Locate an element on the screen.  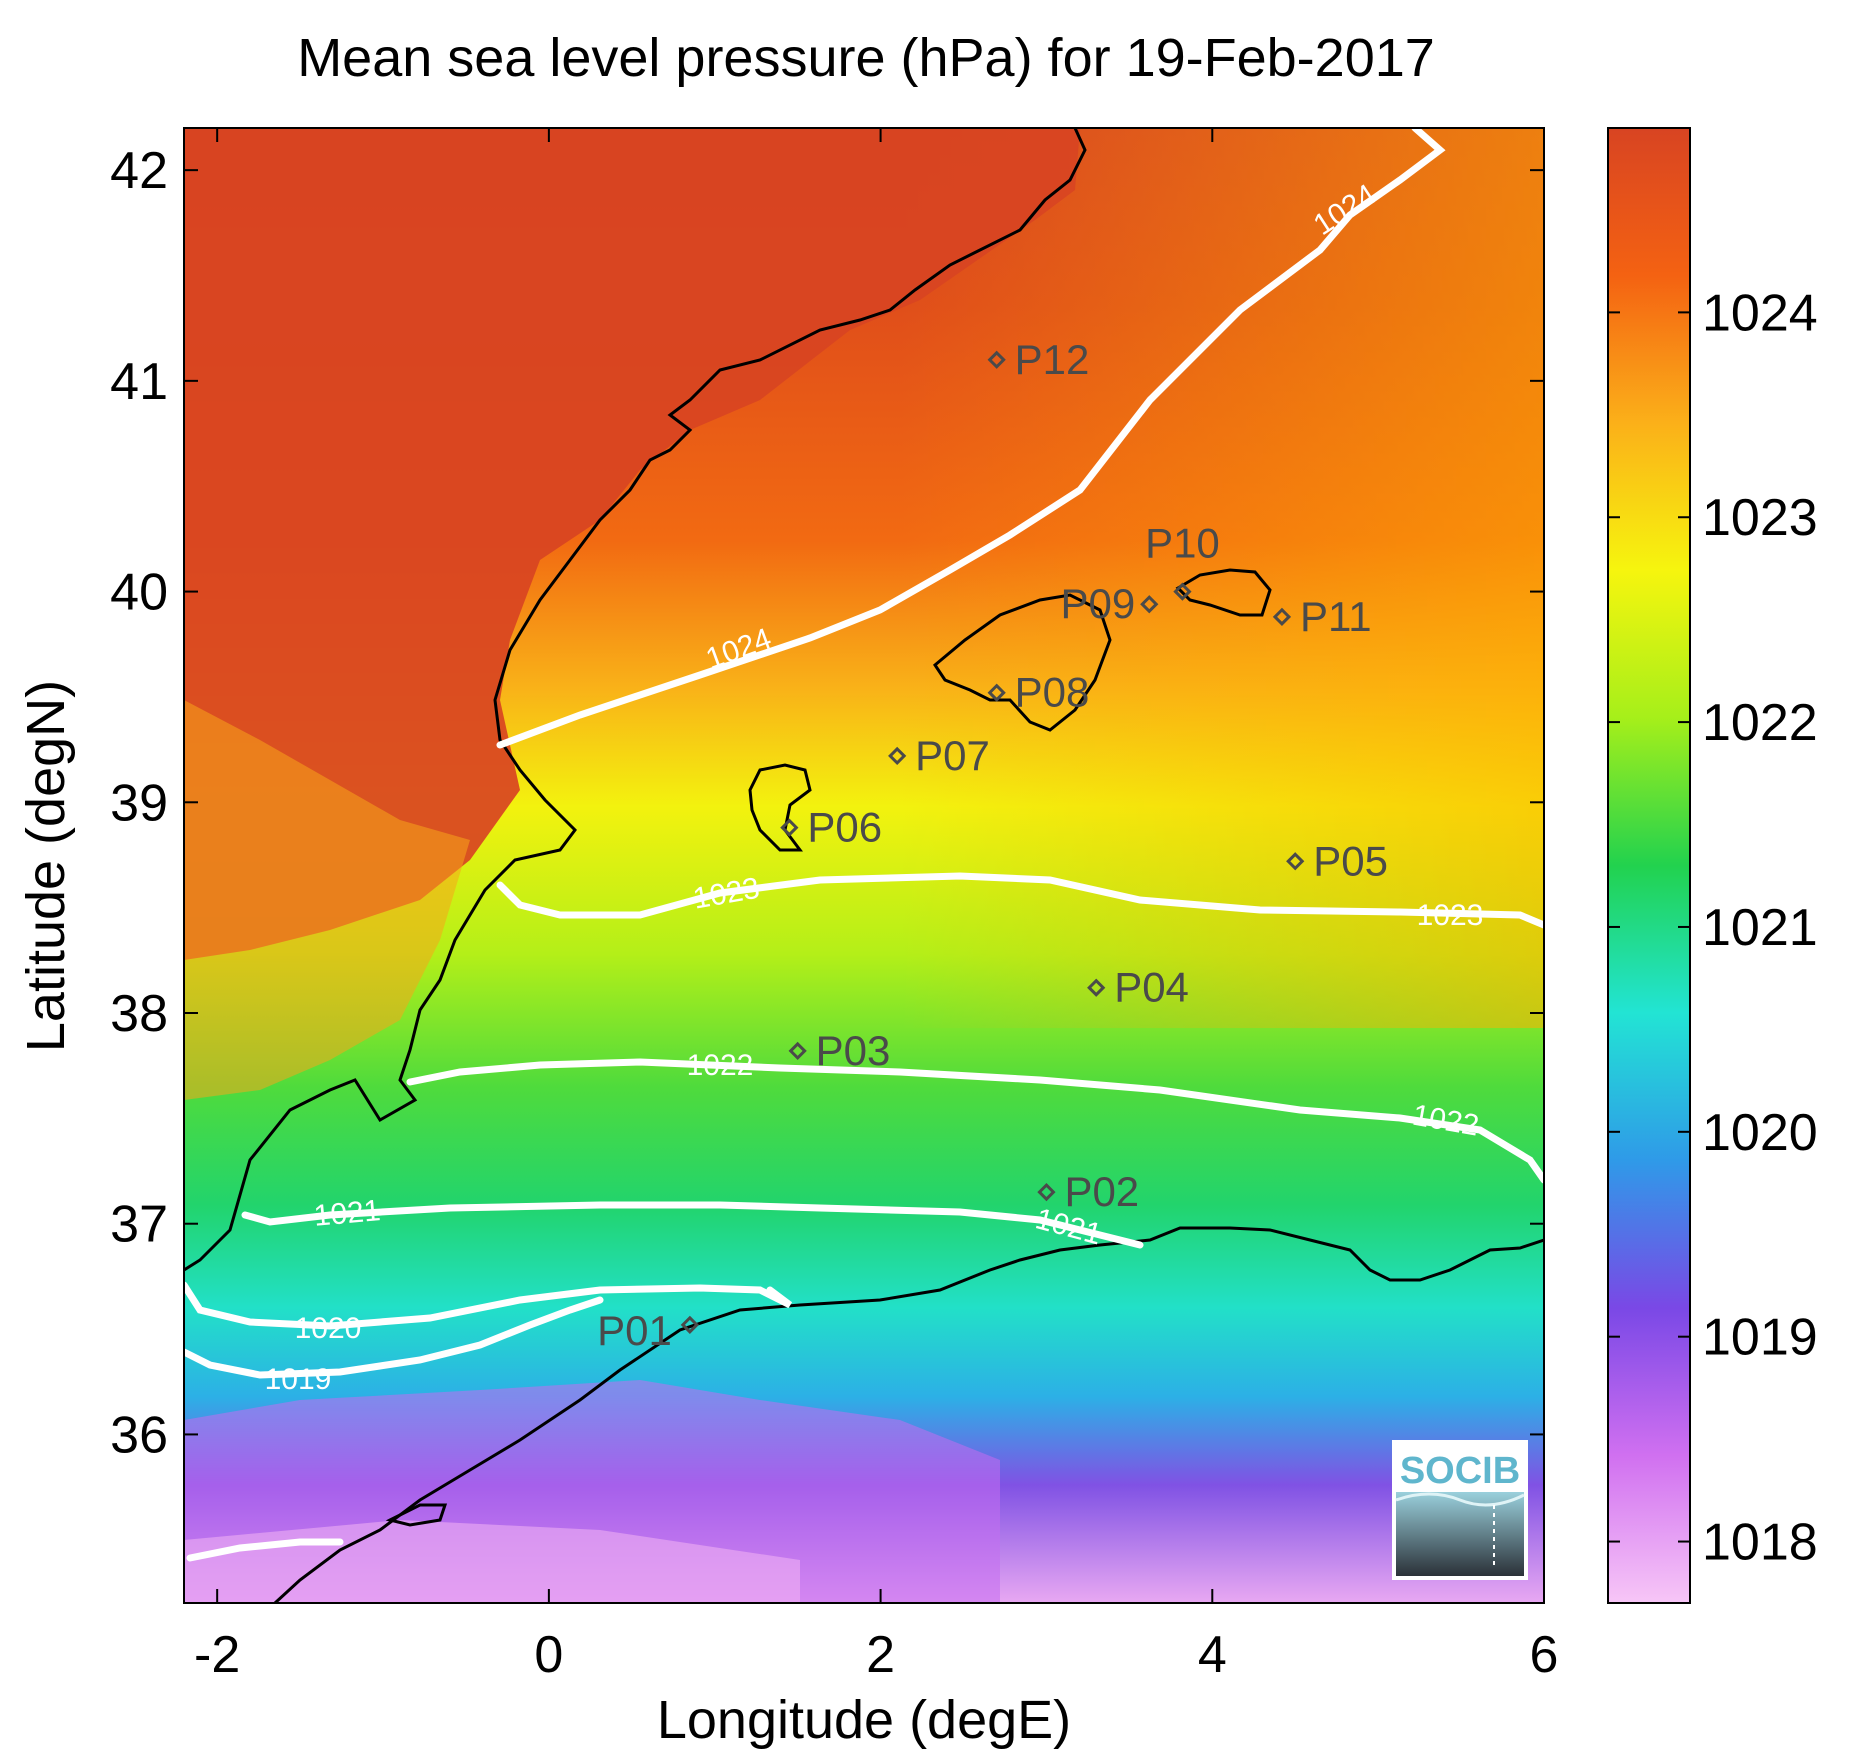
logo-wave is located at coordinates (1460, 1499).